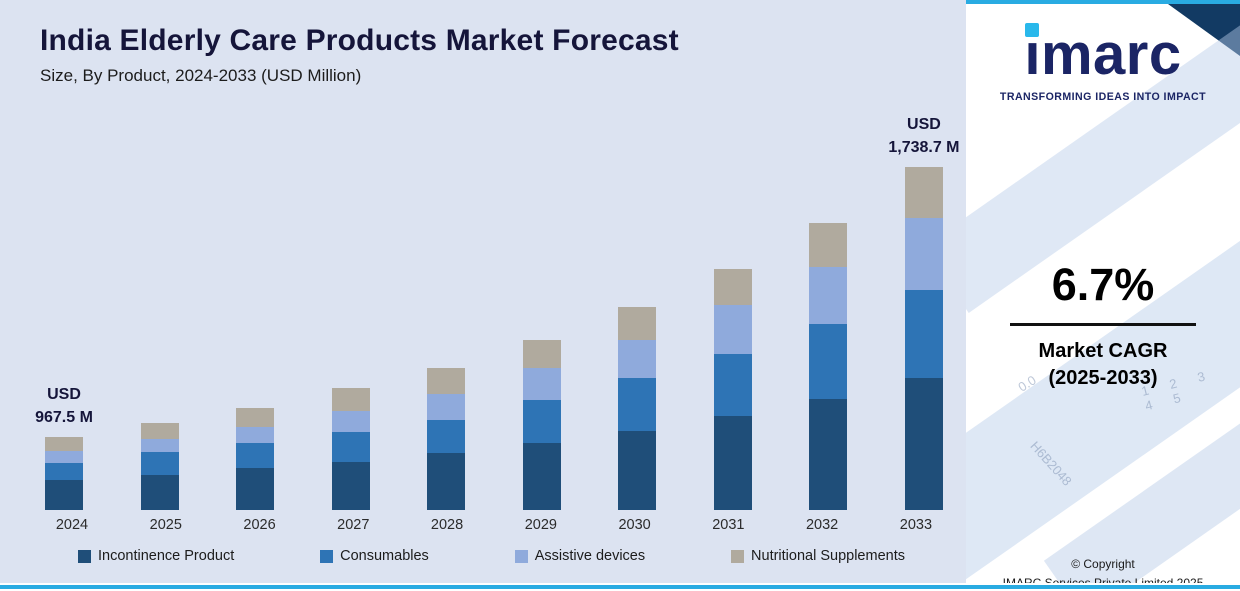  I want to click on logo-tagline: TRANSFORMING IDEAS INTO IMPACT, so click(1103, 97).